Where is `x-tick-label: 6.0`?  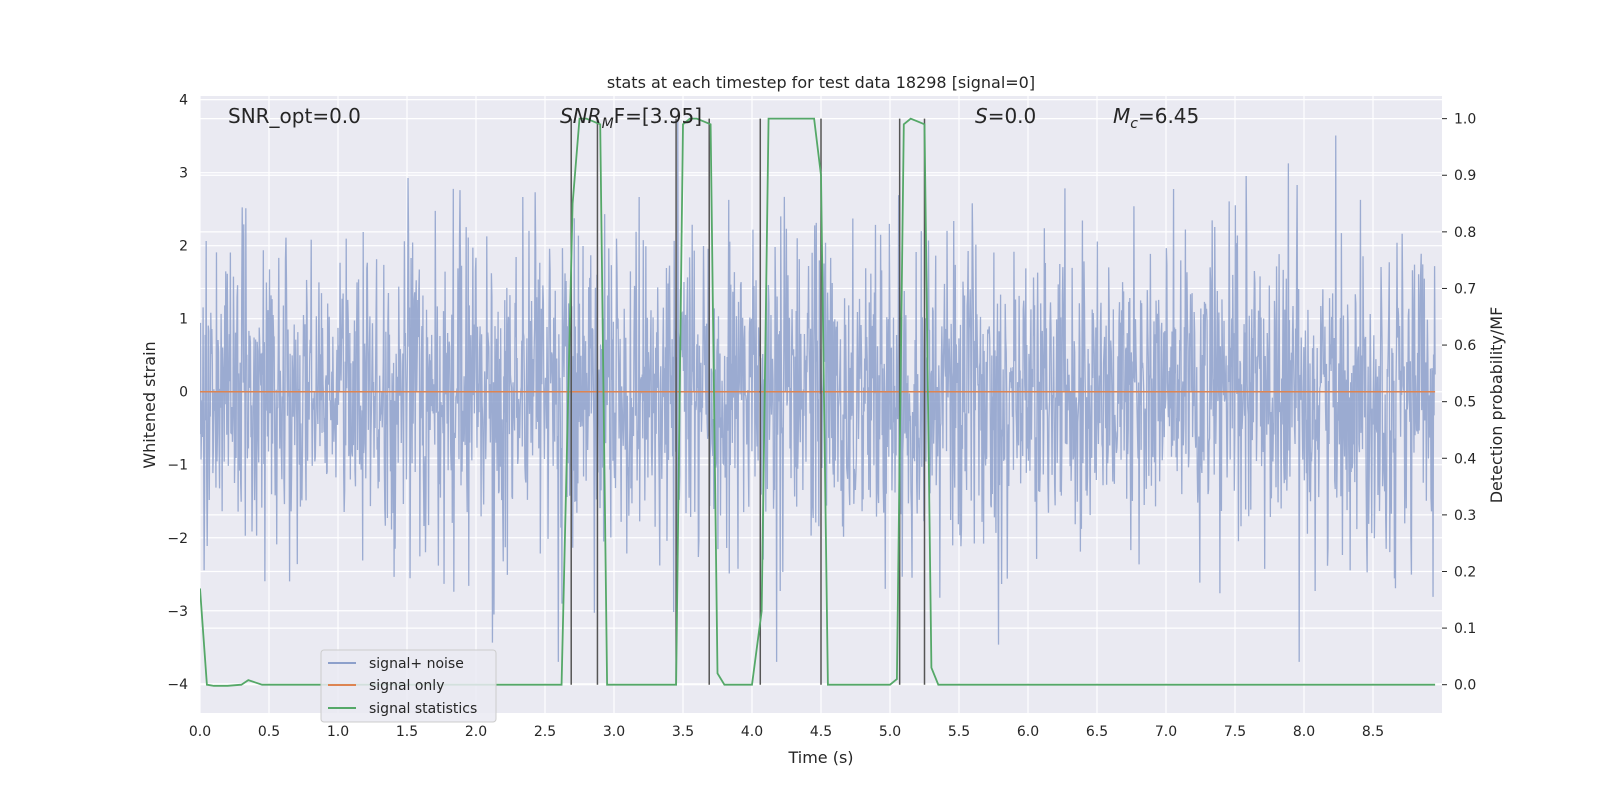 x-tick-label: 6.0 is located at coordinates (1028, 732).